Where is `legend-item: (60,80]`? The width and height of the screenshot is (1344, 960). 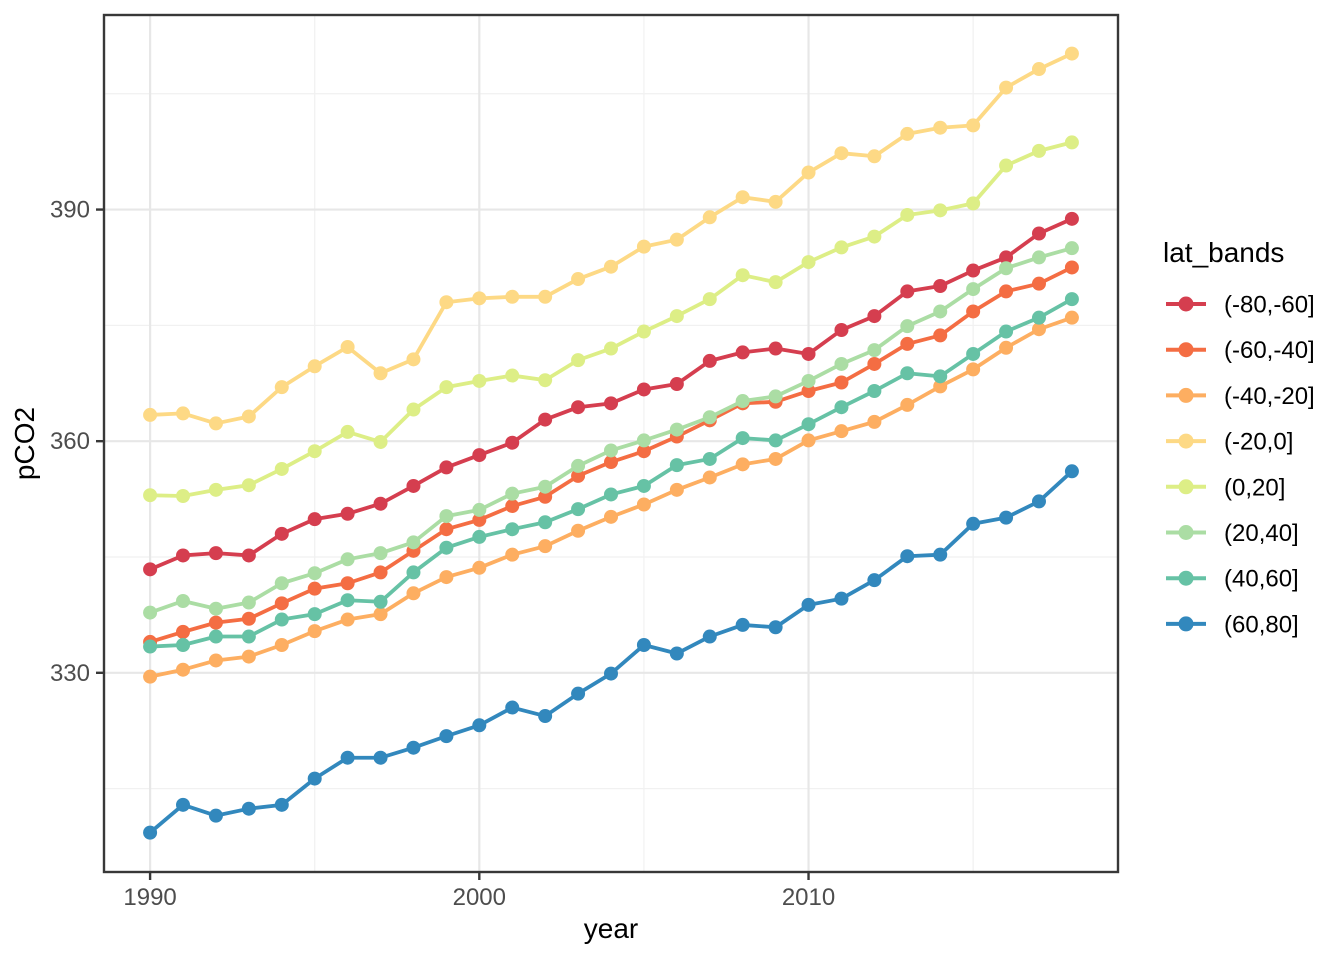 legend-item: (60,80] is located at coordinates (1232, 624).